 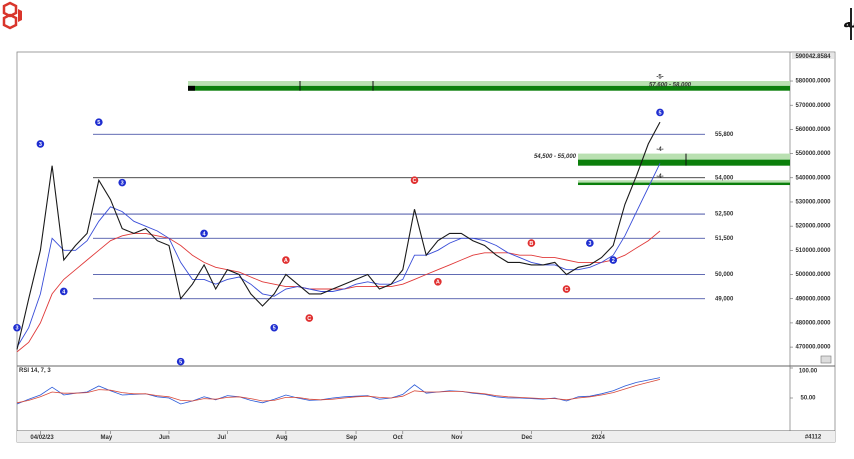 What do you see at coordinates (813, 82) in the screenshot?
I see `y-tick-label: 580000.0000` at bounding box center [813, 82].